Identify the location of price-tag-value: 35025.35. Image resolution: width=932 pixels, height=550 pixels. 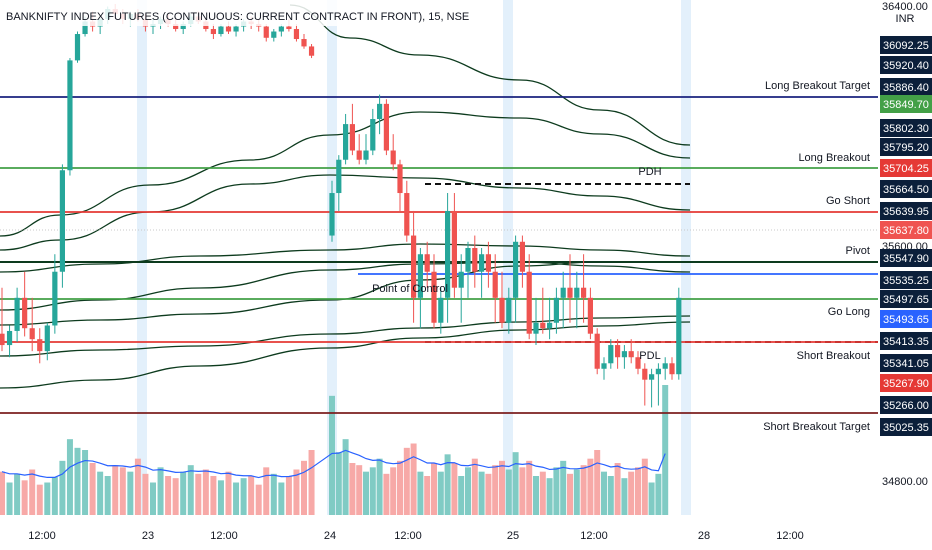
(906, 428).